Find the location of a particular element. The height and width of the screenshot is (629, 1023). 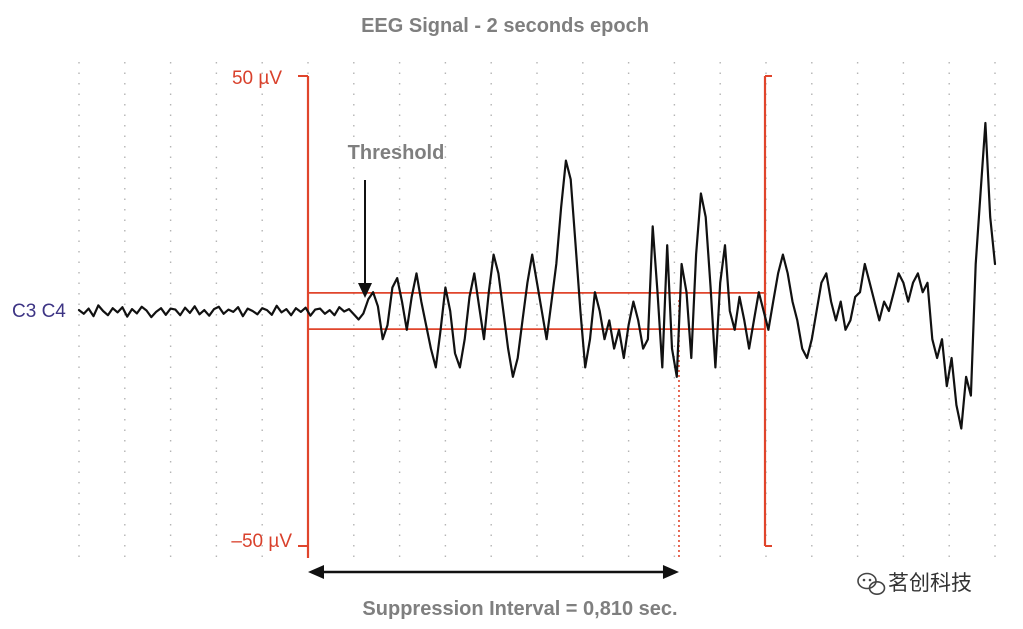

threshold-band is located at coordinates (536, 311).